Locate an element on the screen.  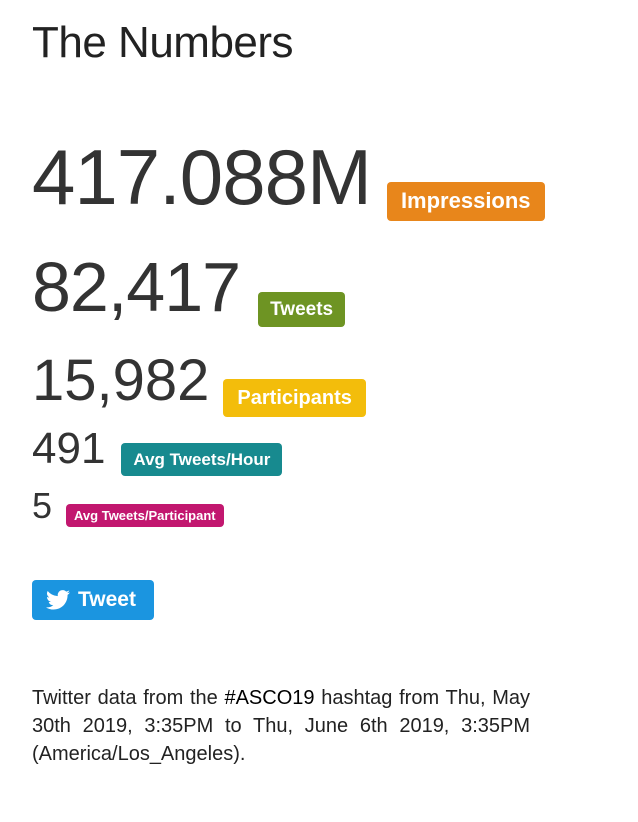
stat-avg-tweets-participant: 5 Avg Tweets/Participant is located at coordinates (128, 506).